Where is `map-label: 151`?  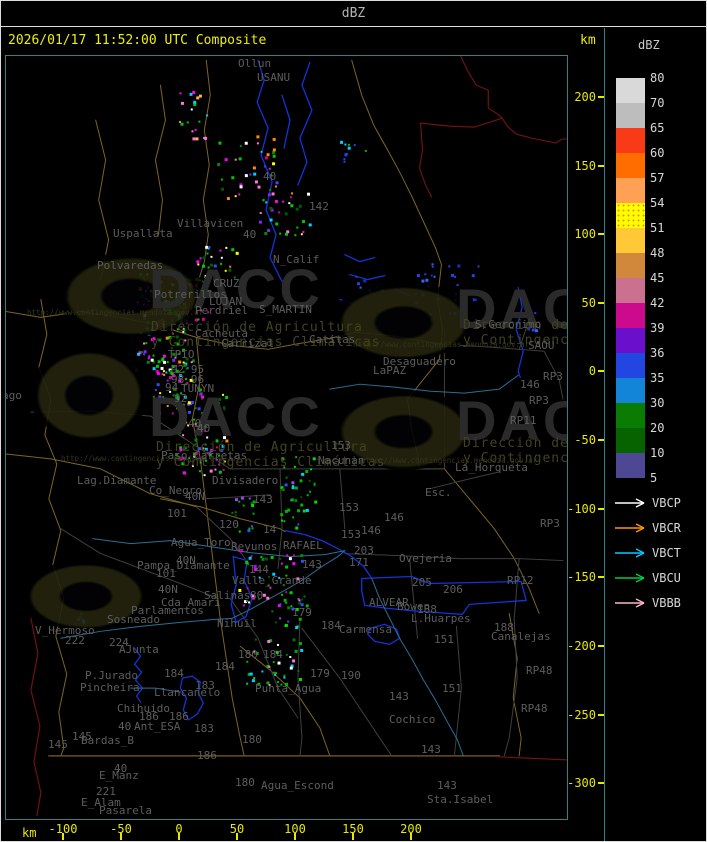 map-label: 151 is located at coordinates (452, 688).